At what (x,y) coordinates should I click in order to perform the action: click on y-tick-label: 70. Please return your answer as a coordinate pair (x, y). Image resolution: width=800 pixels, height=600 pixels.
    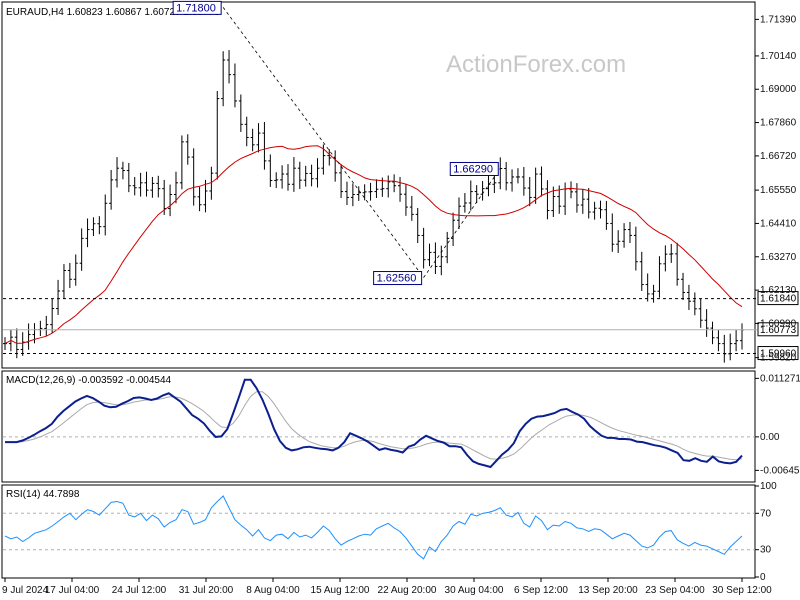
    Looking at the image, I should click on (766, 513).